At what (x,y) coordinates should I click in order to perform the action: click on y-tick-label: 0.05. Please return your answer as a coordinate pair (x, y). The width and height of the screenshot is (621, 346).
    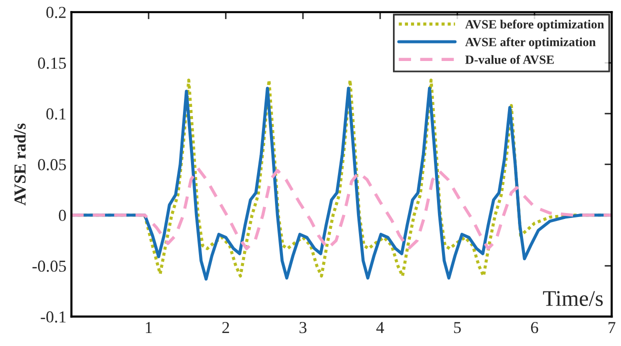
    Looking at the image, I should click on (52, 164).